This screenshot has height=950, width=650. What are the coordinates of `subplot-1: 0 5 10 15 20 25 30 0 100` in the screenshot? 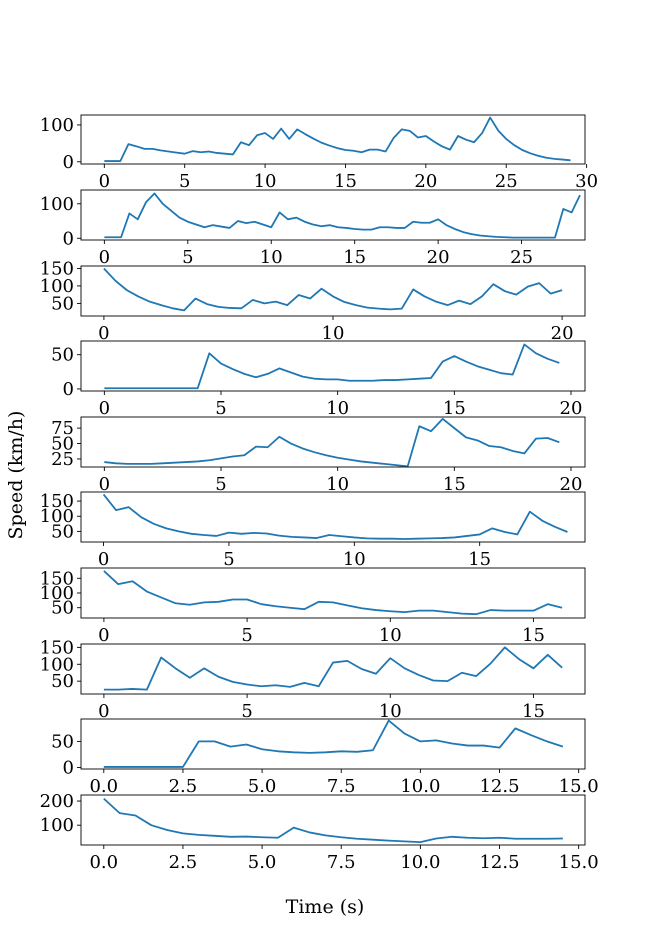 It's located at (319, 153).